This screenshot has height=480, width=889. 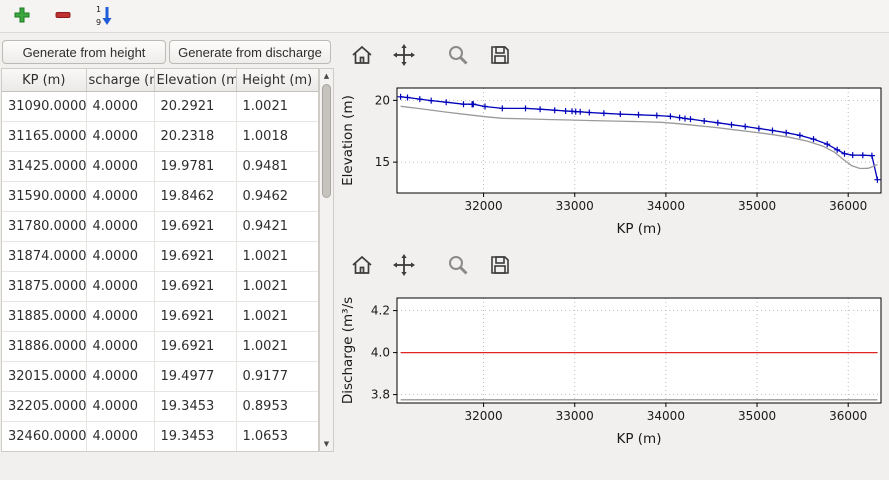 I want to click on table-cell: 19.9781, so click(x=195, y=166).